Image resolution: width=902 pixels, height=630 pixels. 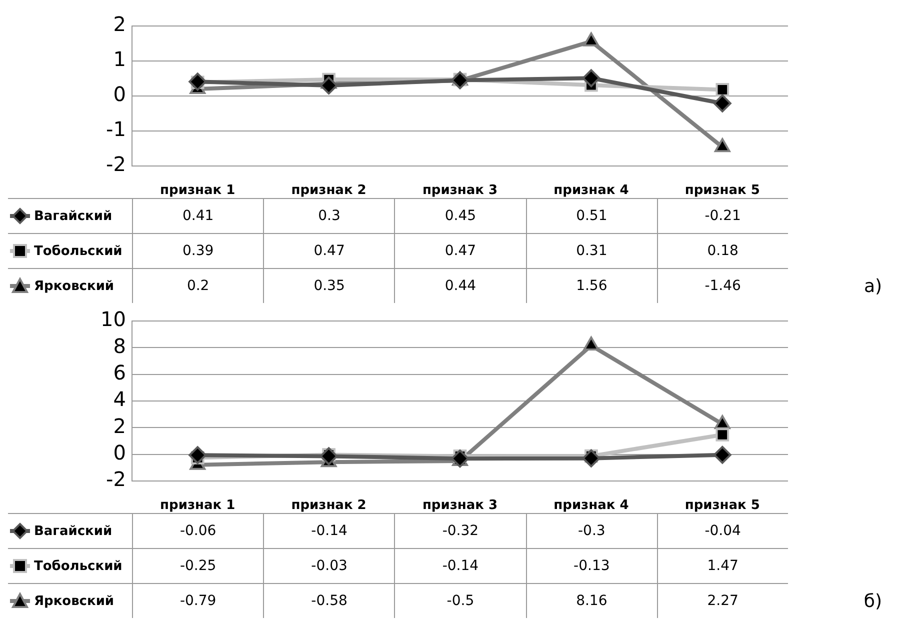 I want to click on data-label: 0.51, so click(x=591, y=216).